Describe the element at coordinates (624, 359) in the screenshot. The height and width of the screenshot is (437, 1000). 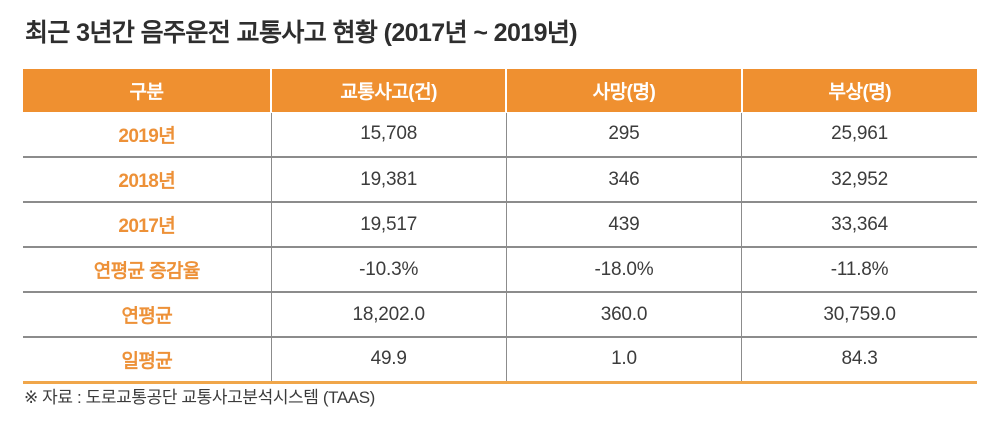
I see `cell-deaths: 1.0` at that location.